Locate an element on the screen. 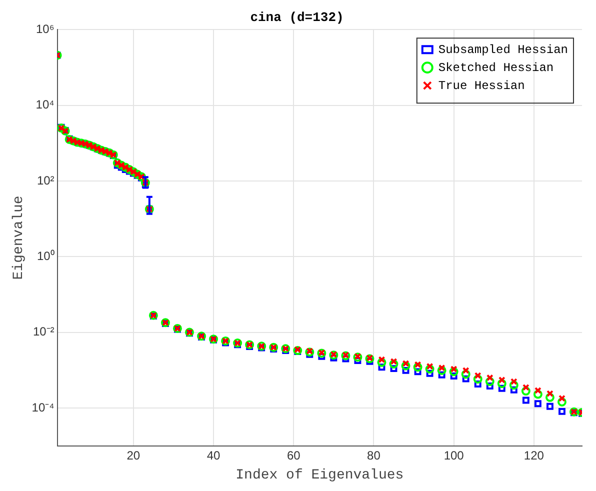 The height and width of the screenshot is (491, 596). chart-title: cina (d=132) is located at coordinates (297, 18).